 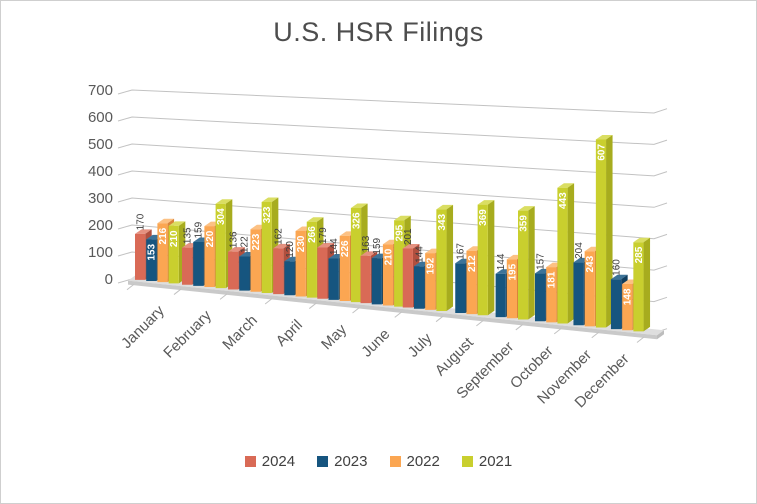 What do you see at coordinates (541, 261) in the screenshot?
I see `value-label-2023-October: 157` at bounding box center [541, 261].